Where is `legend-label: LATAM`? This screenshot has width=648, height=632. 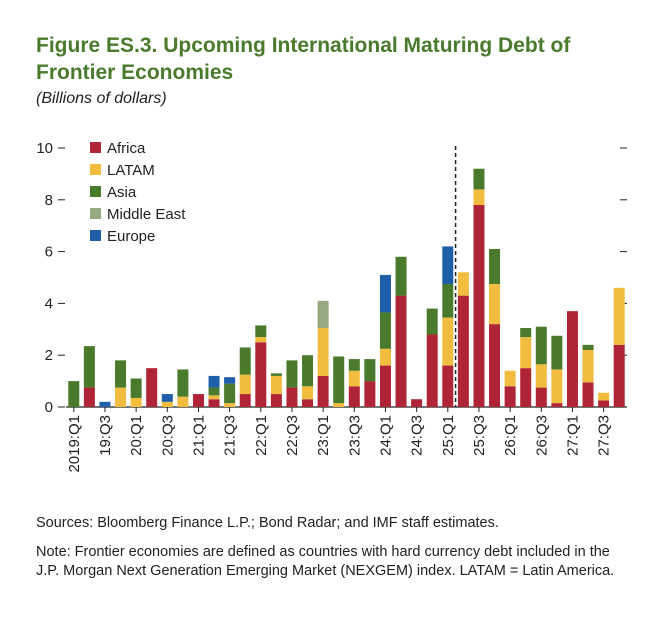
legend-label: LATAM is located at coordinates (131, 170).